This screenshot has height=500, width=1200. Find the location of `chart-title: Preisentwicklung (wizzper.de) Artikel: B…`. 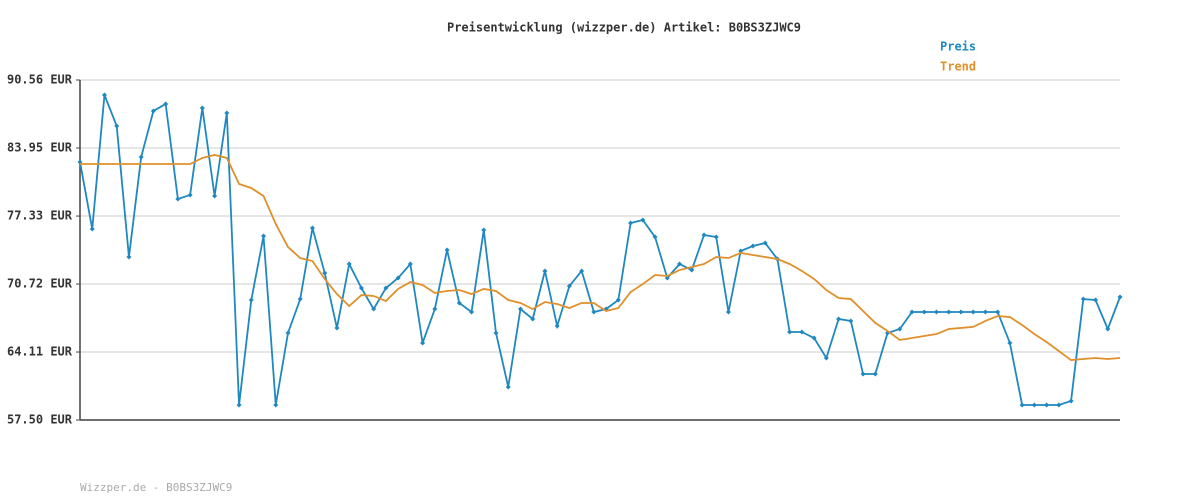

chart-title: Preisentwicklung (wizzper.de) Artikel: B… is located at coordinates (624, 28).